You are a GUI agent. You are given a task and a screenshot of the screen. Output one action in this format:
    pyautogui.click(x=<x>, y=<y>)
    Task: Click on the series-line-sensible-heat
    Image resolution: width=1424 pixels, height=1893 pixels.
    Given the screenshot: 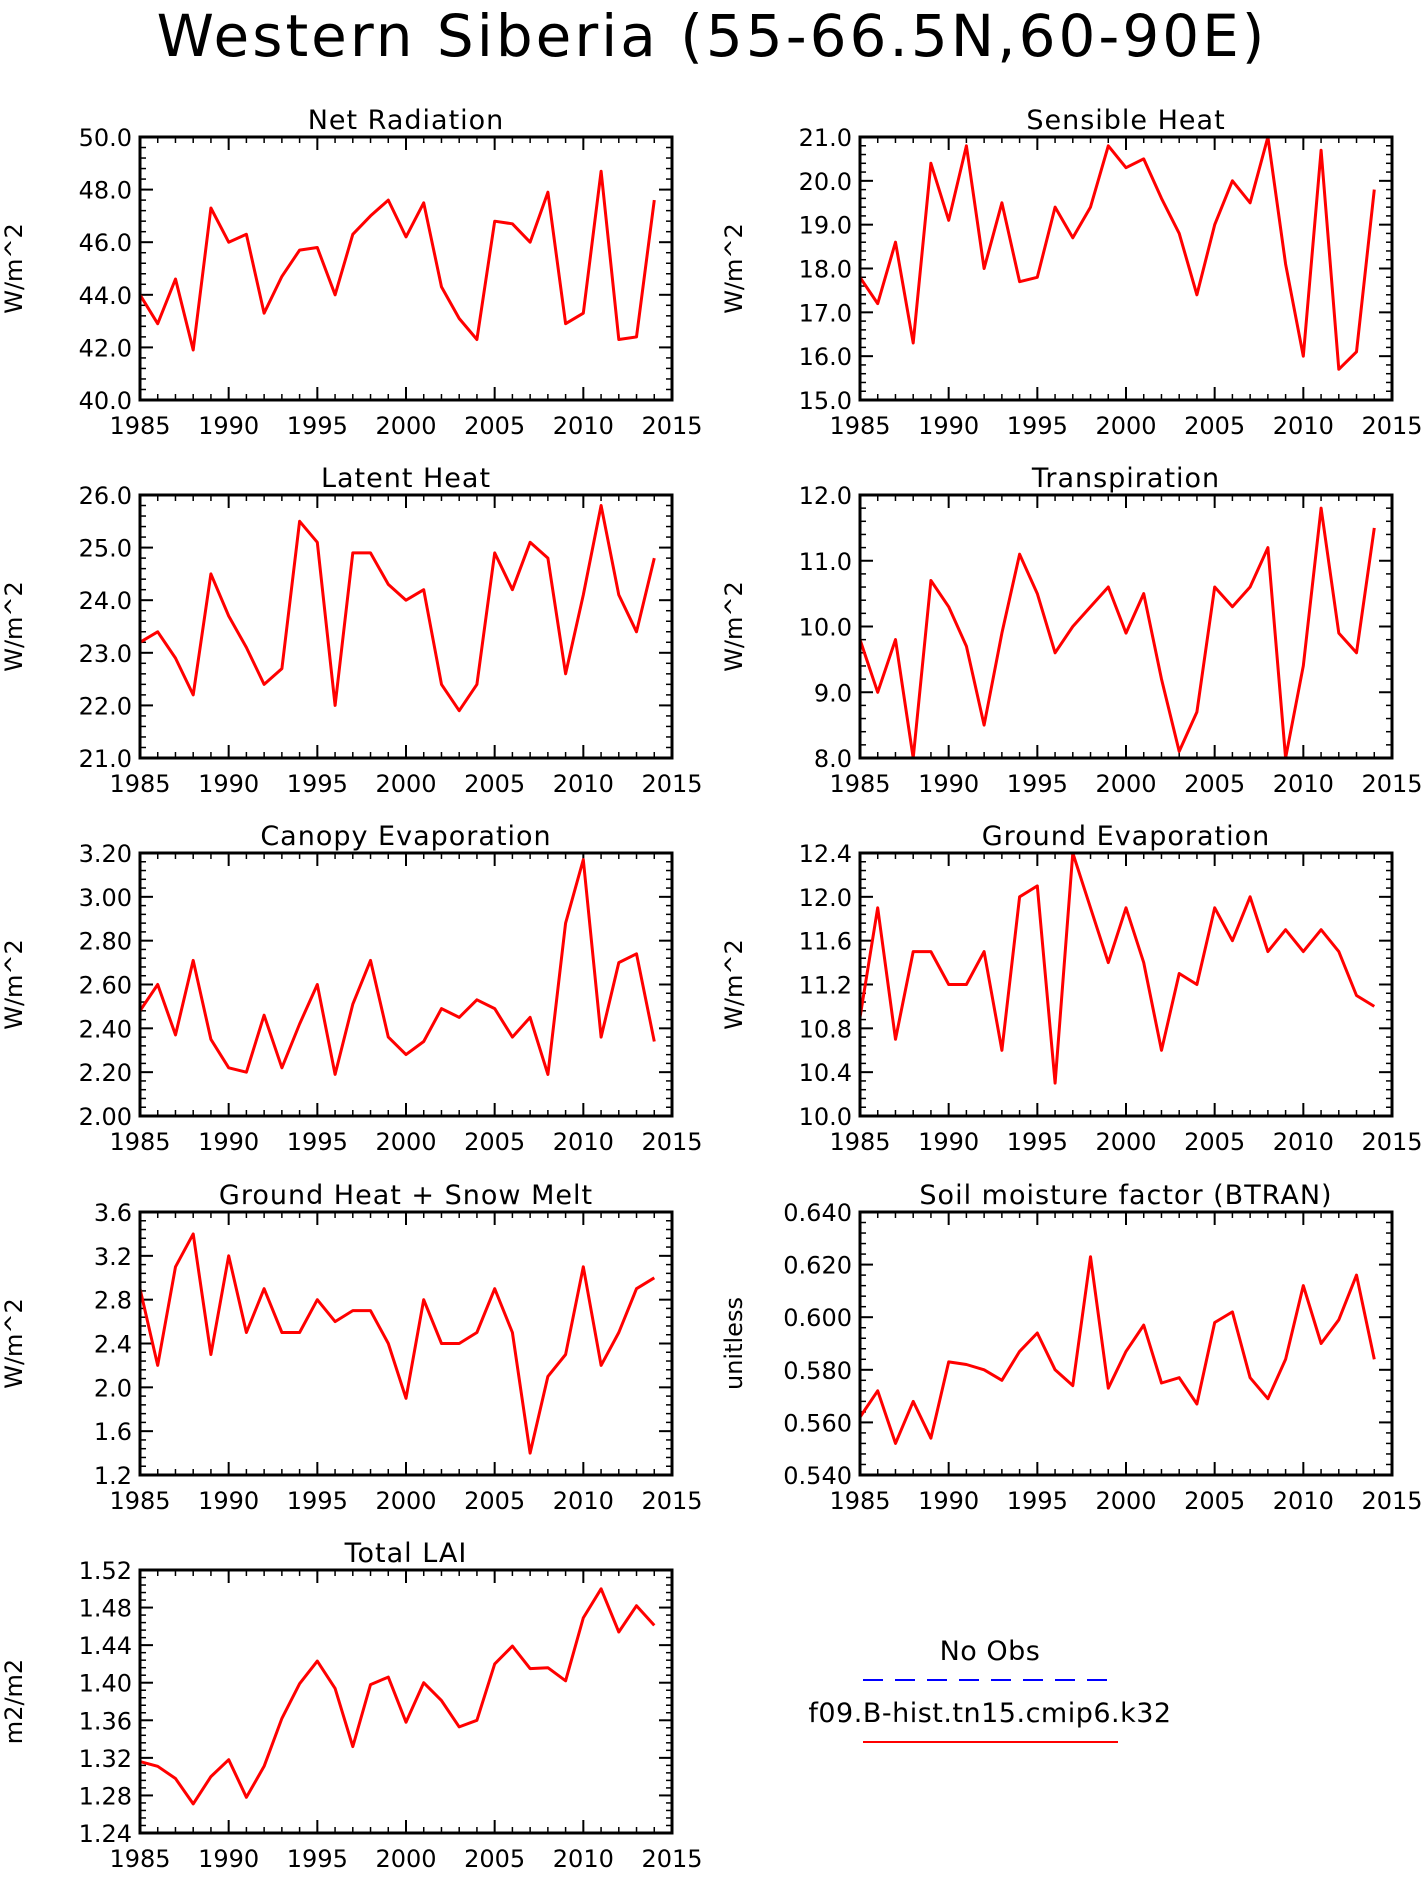 What is the action you would take?
    pyautogui.click(x=1117, y=253)
    